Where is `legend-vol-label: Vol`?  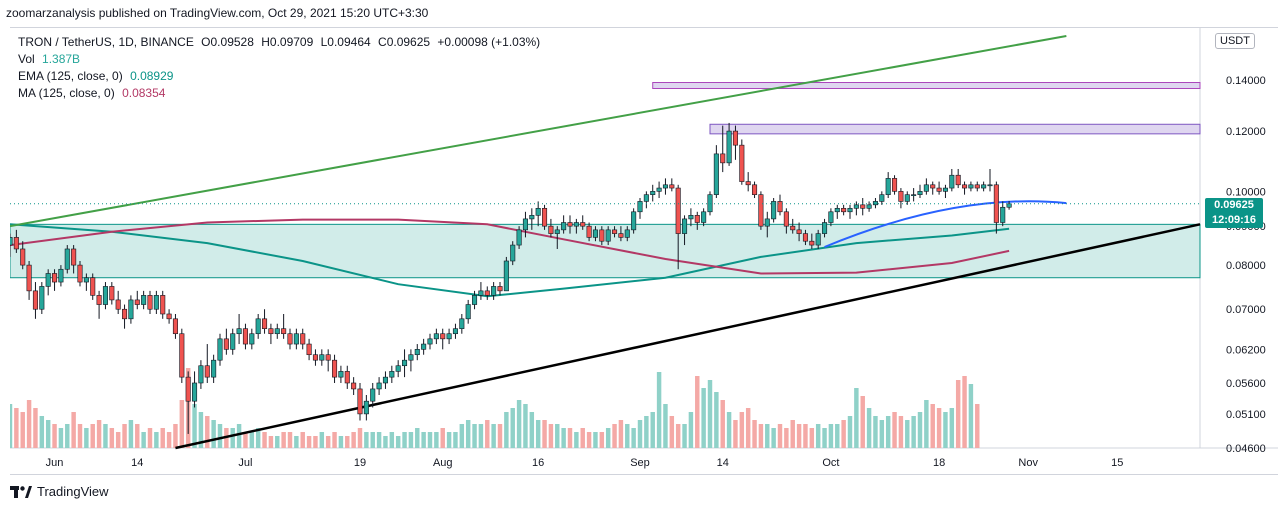
legend-vol-label: Vol is located at coordinates (26, 59).